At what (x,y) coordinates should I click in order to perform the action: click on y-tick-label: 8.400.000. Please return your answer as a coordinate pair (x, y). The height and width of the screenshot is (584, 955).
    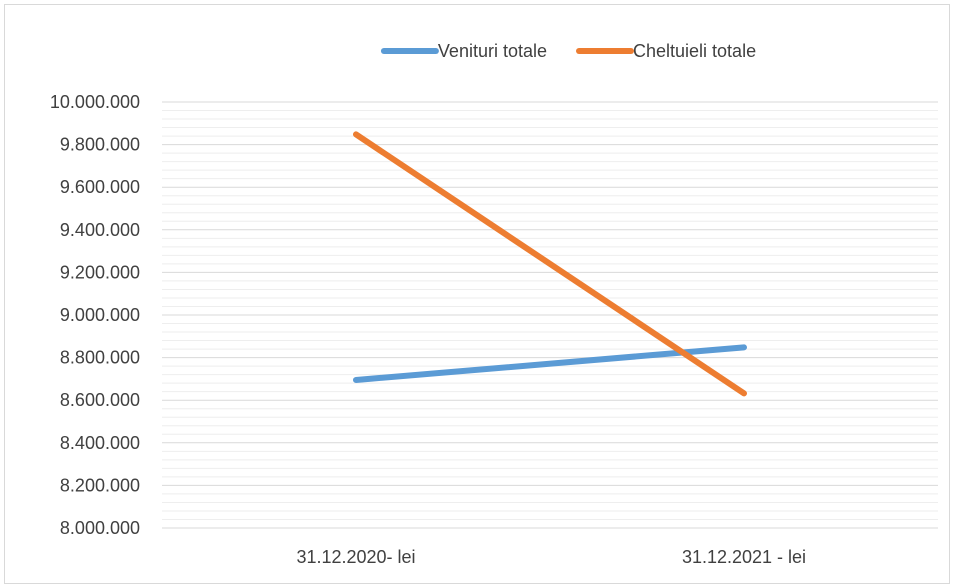
    Looking at the image, I should click on (100, 443).